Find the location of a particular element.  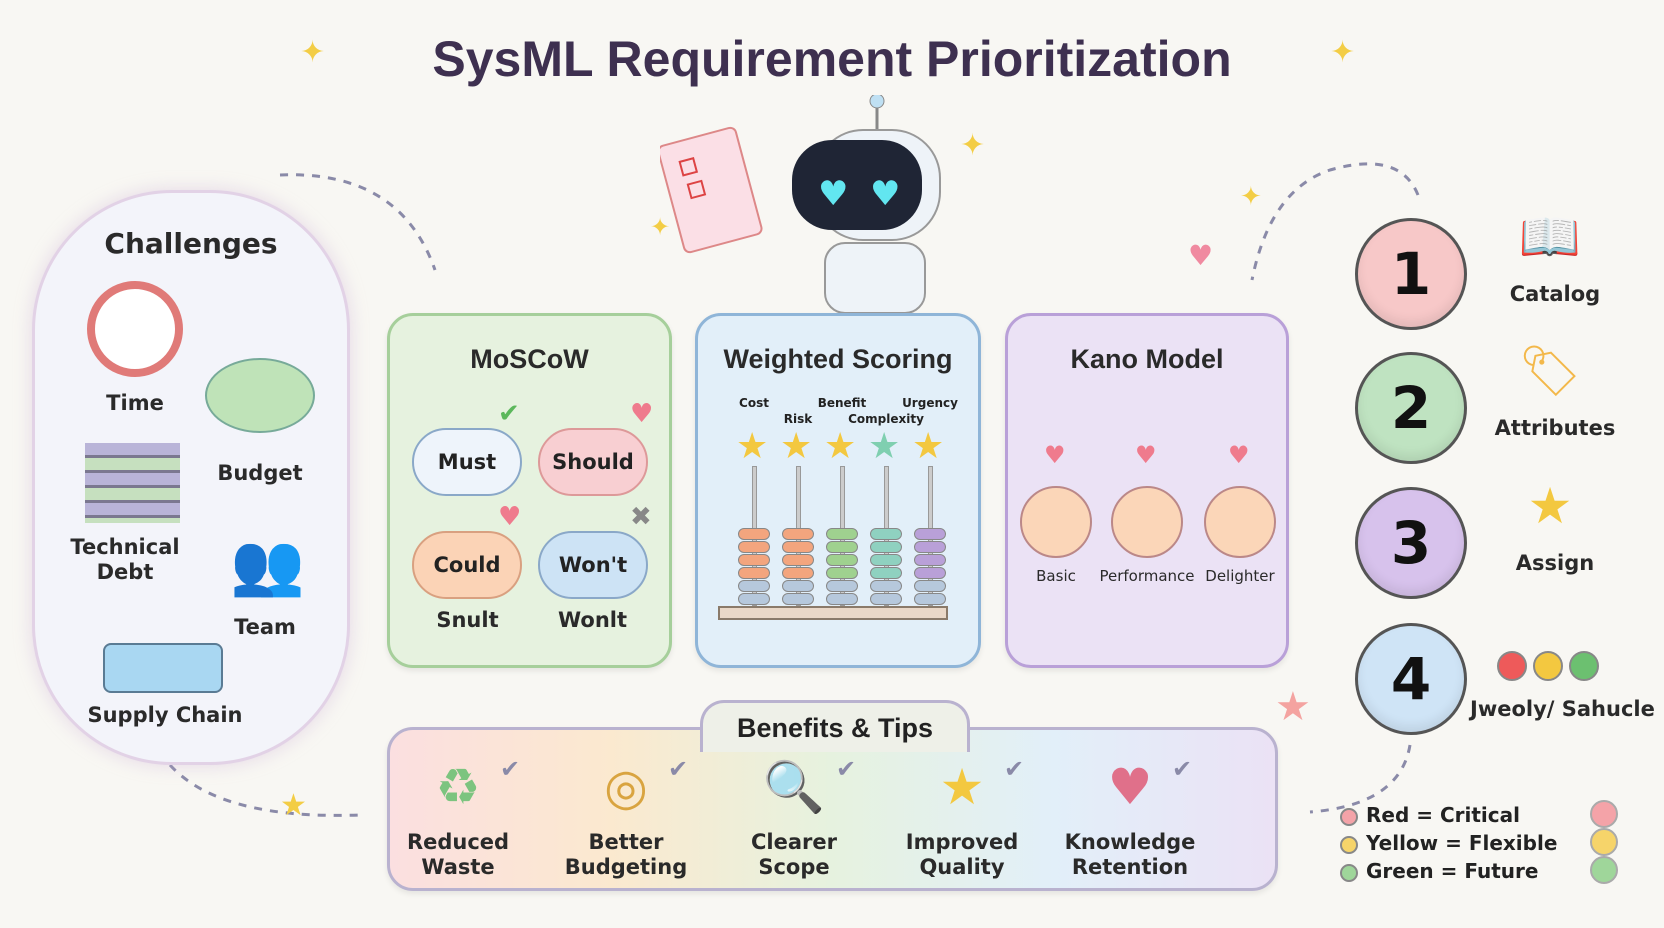

x-icon: ✖ is located at coordinates (641, 517).